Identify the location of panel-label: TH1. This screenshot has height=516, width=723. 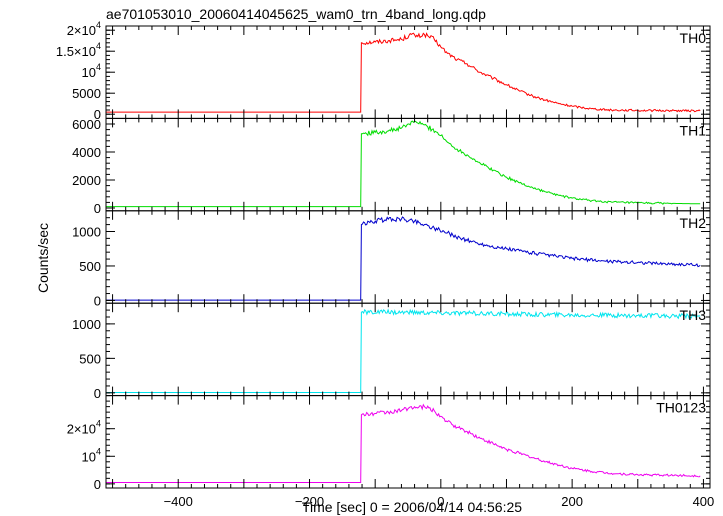
(693, 130).